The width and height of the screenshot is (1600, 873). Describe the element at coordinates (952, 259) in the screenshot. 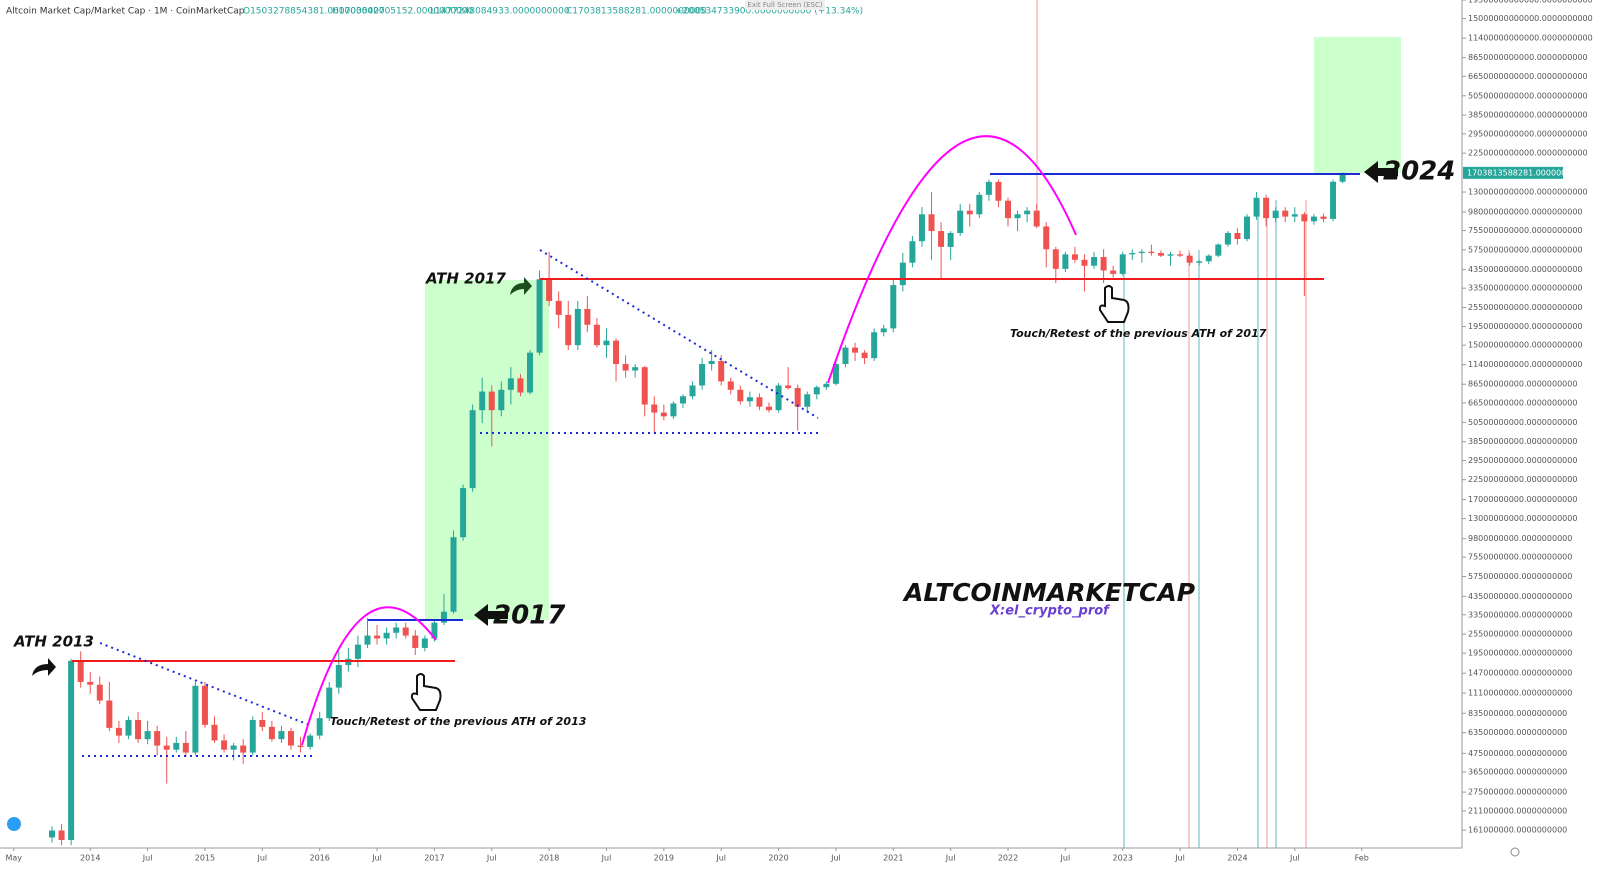

I see `arc` at that location.